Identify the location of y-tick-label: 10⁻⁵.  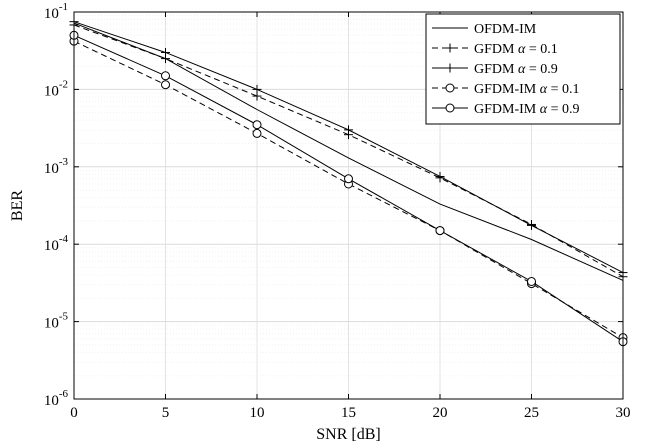
(56, 321).